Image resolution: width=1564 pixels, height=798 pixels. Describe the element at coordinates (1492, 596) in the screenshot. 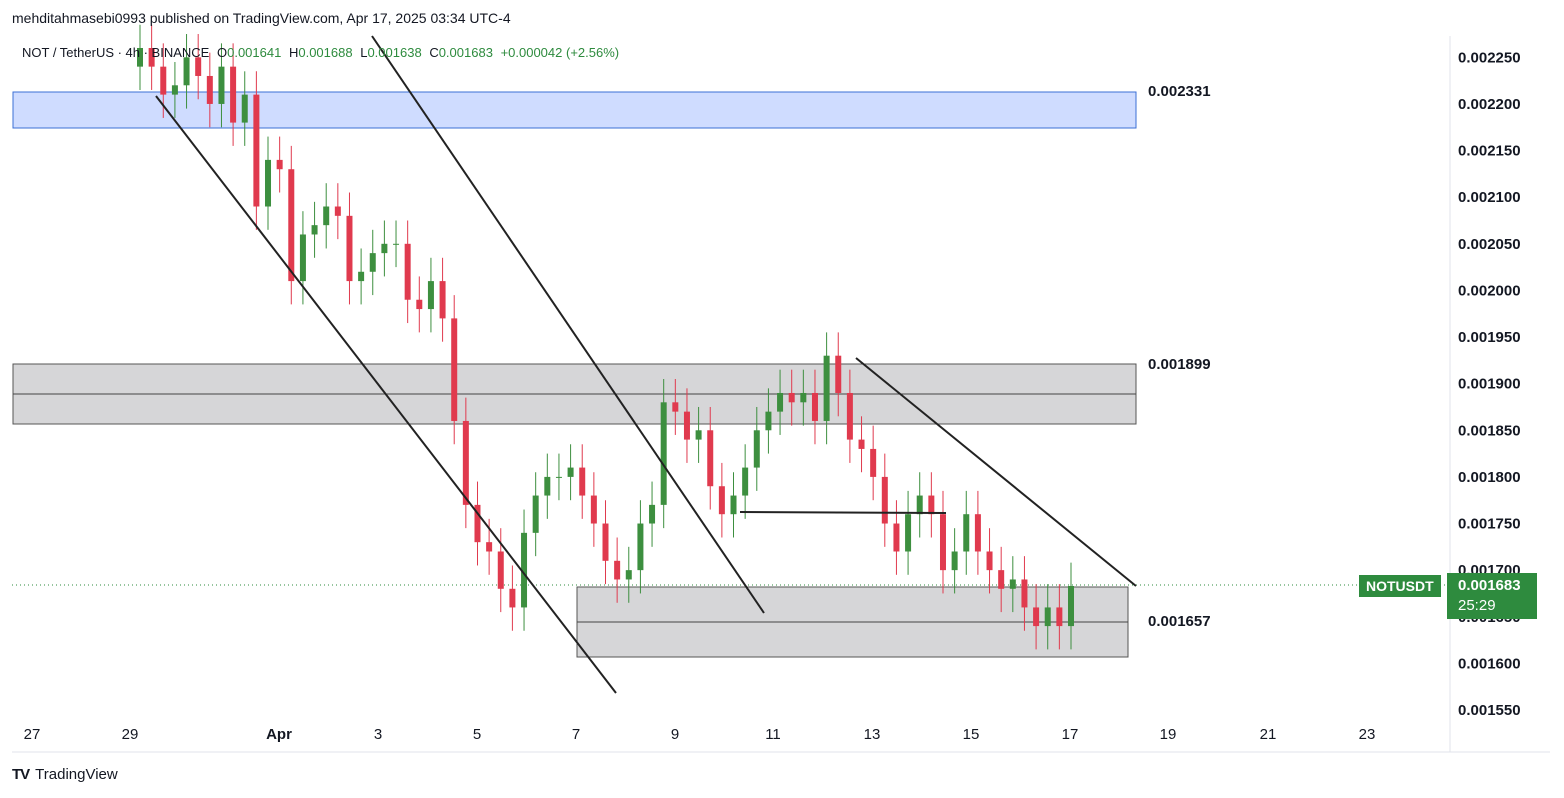

I see `last-price-tag: 0.001683 25:29` at that location.